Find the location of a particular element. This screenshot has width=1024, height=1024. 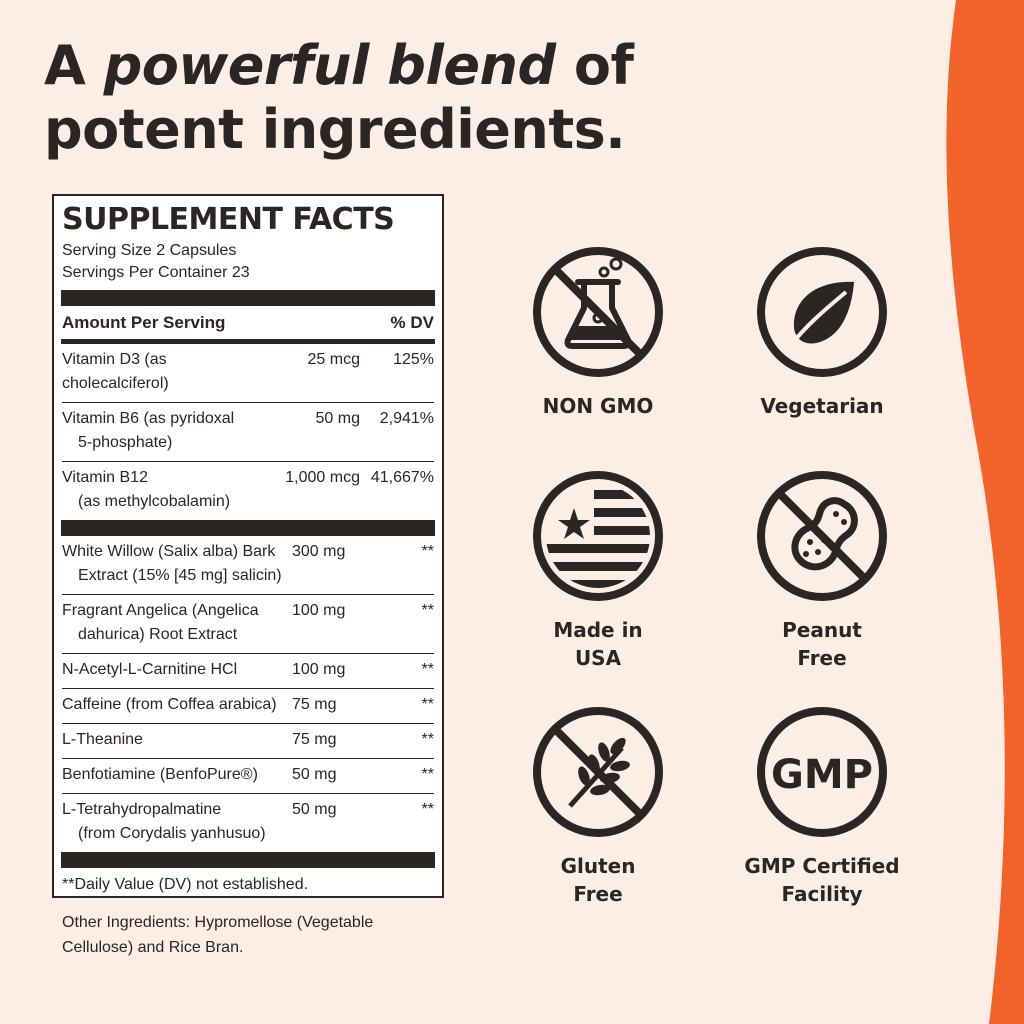

badge-label-line2: USA is located at coordinates (598, 658).